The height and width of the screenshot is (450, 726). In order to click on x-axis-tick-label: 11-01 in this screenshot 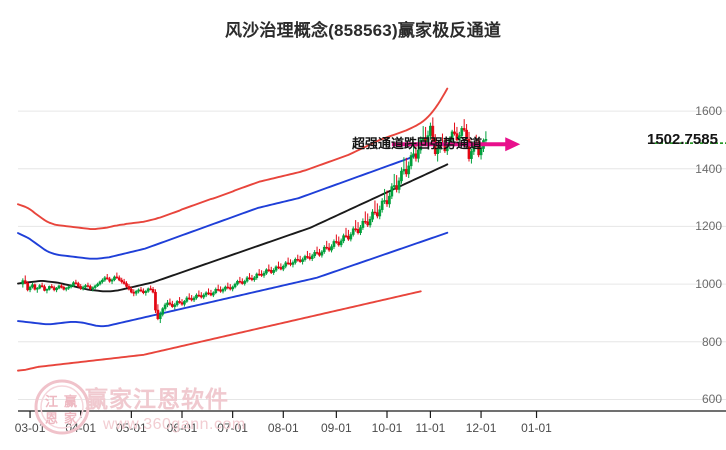, I will do `click(430, 428)`.